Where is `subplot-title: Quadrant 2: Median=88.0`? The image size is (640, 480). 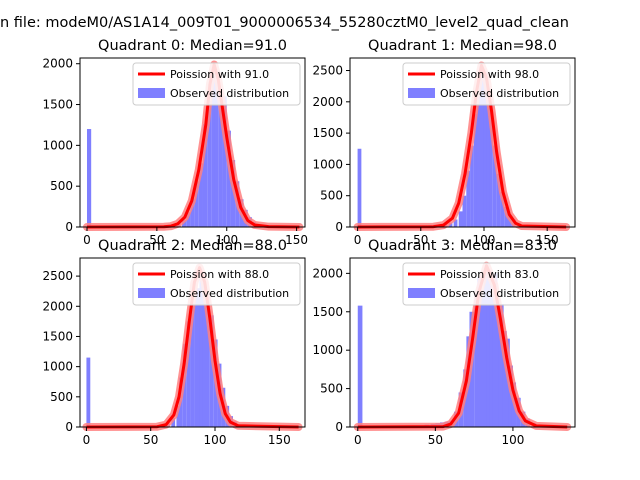
subplot-title: Quadrant 2: Median=88.0 is located at coordinates (192, 246).